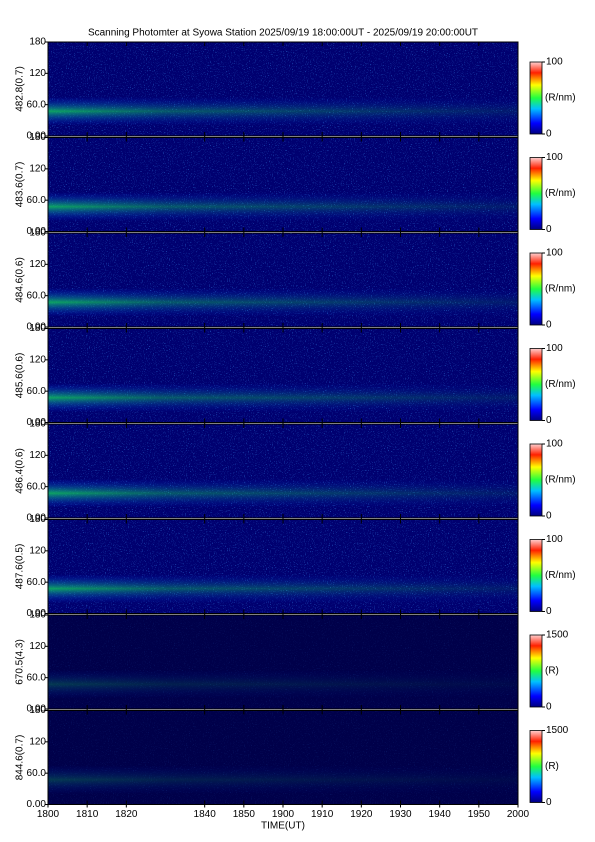 Image resolution: width=595 pixels, height=842 pixels. What do you see at coordinates (283, 814) in the screenshot?
I see `x-tick-label: 1900` at bounding box center [283, 814].